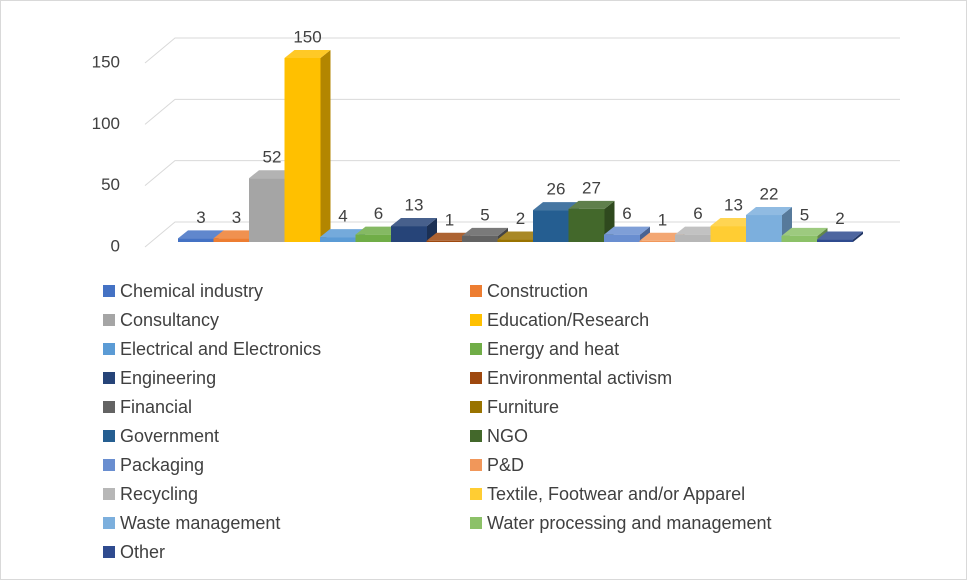 The height and width of the screenshot is (581, 968). What do you see at coordinates (629, 523) in the screenshot?
I see `legend-label: Water processing and management` at bounding box center [629, 523].